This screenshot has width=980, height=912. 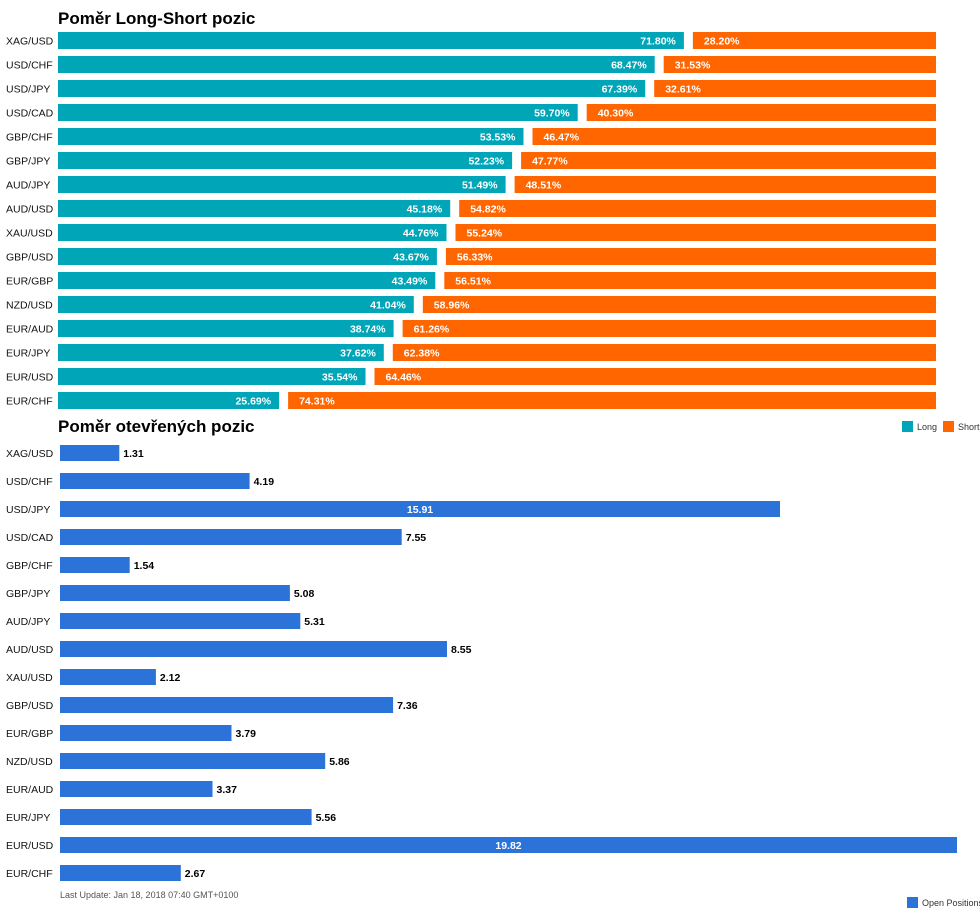 I want to click on long-value-label: 43.49%, so click(x=410, y=282).